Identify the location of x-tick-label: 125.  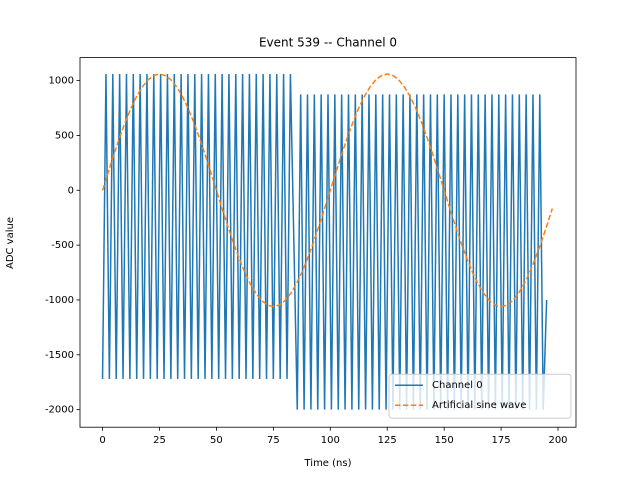
(387, 440).